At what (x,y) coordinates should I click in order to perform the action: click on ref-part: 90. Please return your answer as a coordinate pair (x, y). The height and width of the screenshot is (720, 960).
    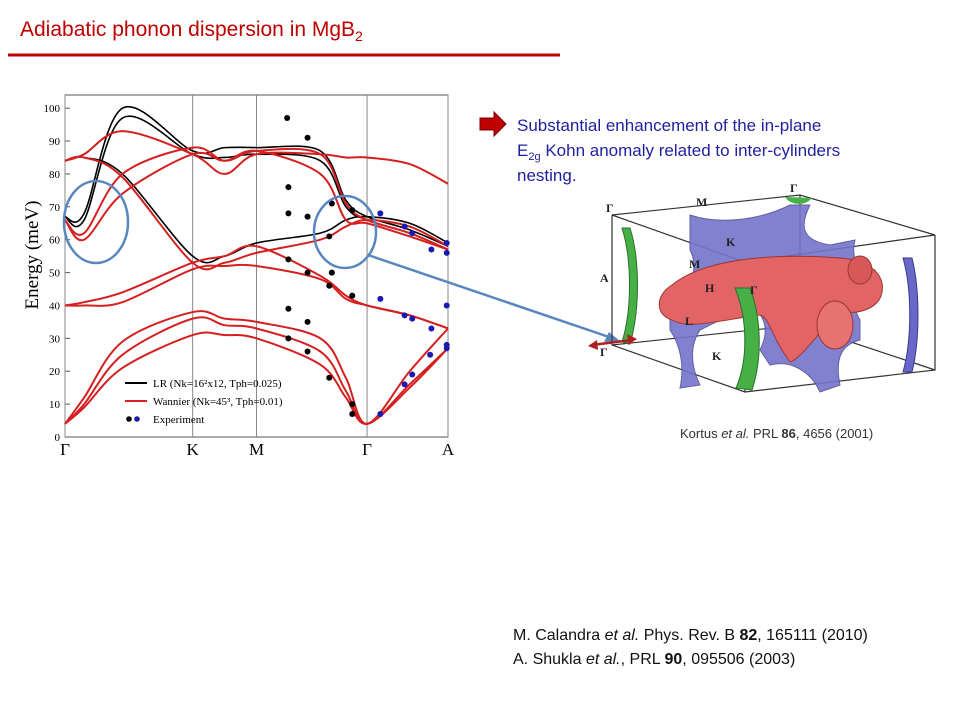
    Looking at the image, I should click on (674, 659).